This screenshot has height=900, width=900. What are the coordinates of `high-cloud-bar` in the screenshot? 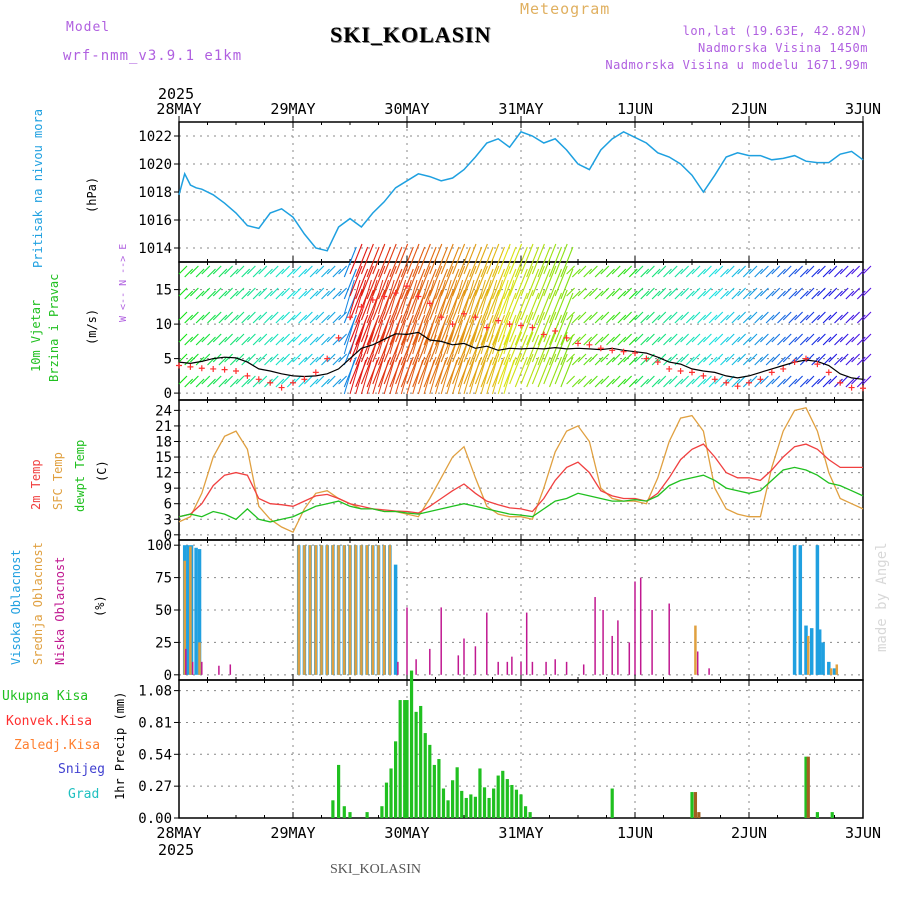 It's located at (395, 619).